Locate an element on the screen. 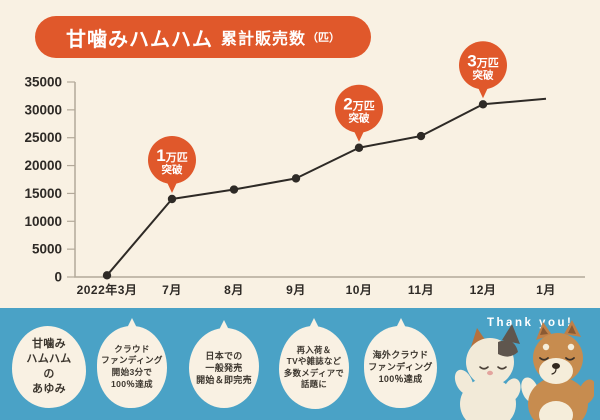 The image size is (600, 420). page-title: 累計販売数 is located at coordinates (263, 39).